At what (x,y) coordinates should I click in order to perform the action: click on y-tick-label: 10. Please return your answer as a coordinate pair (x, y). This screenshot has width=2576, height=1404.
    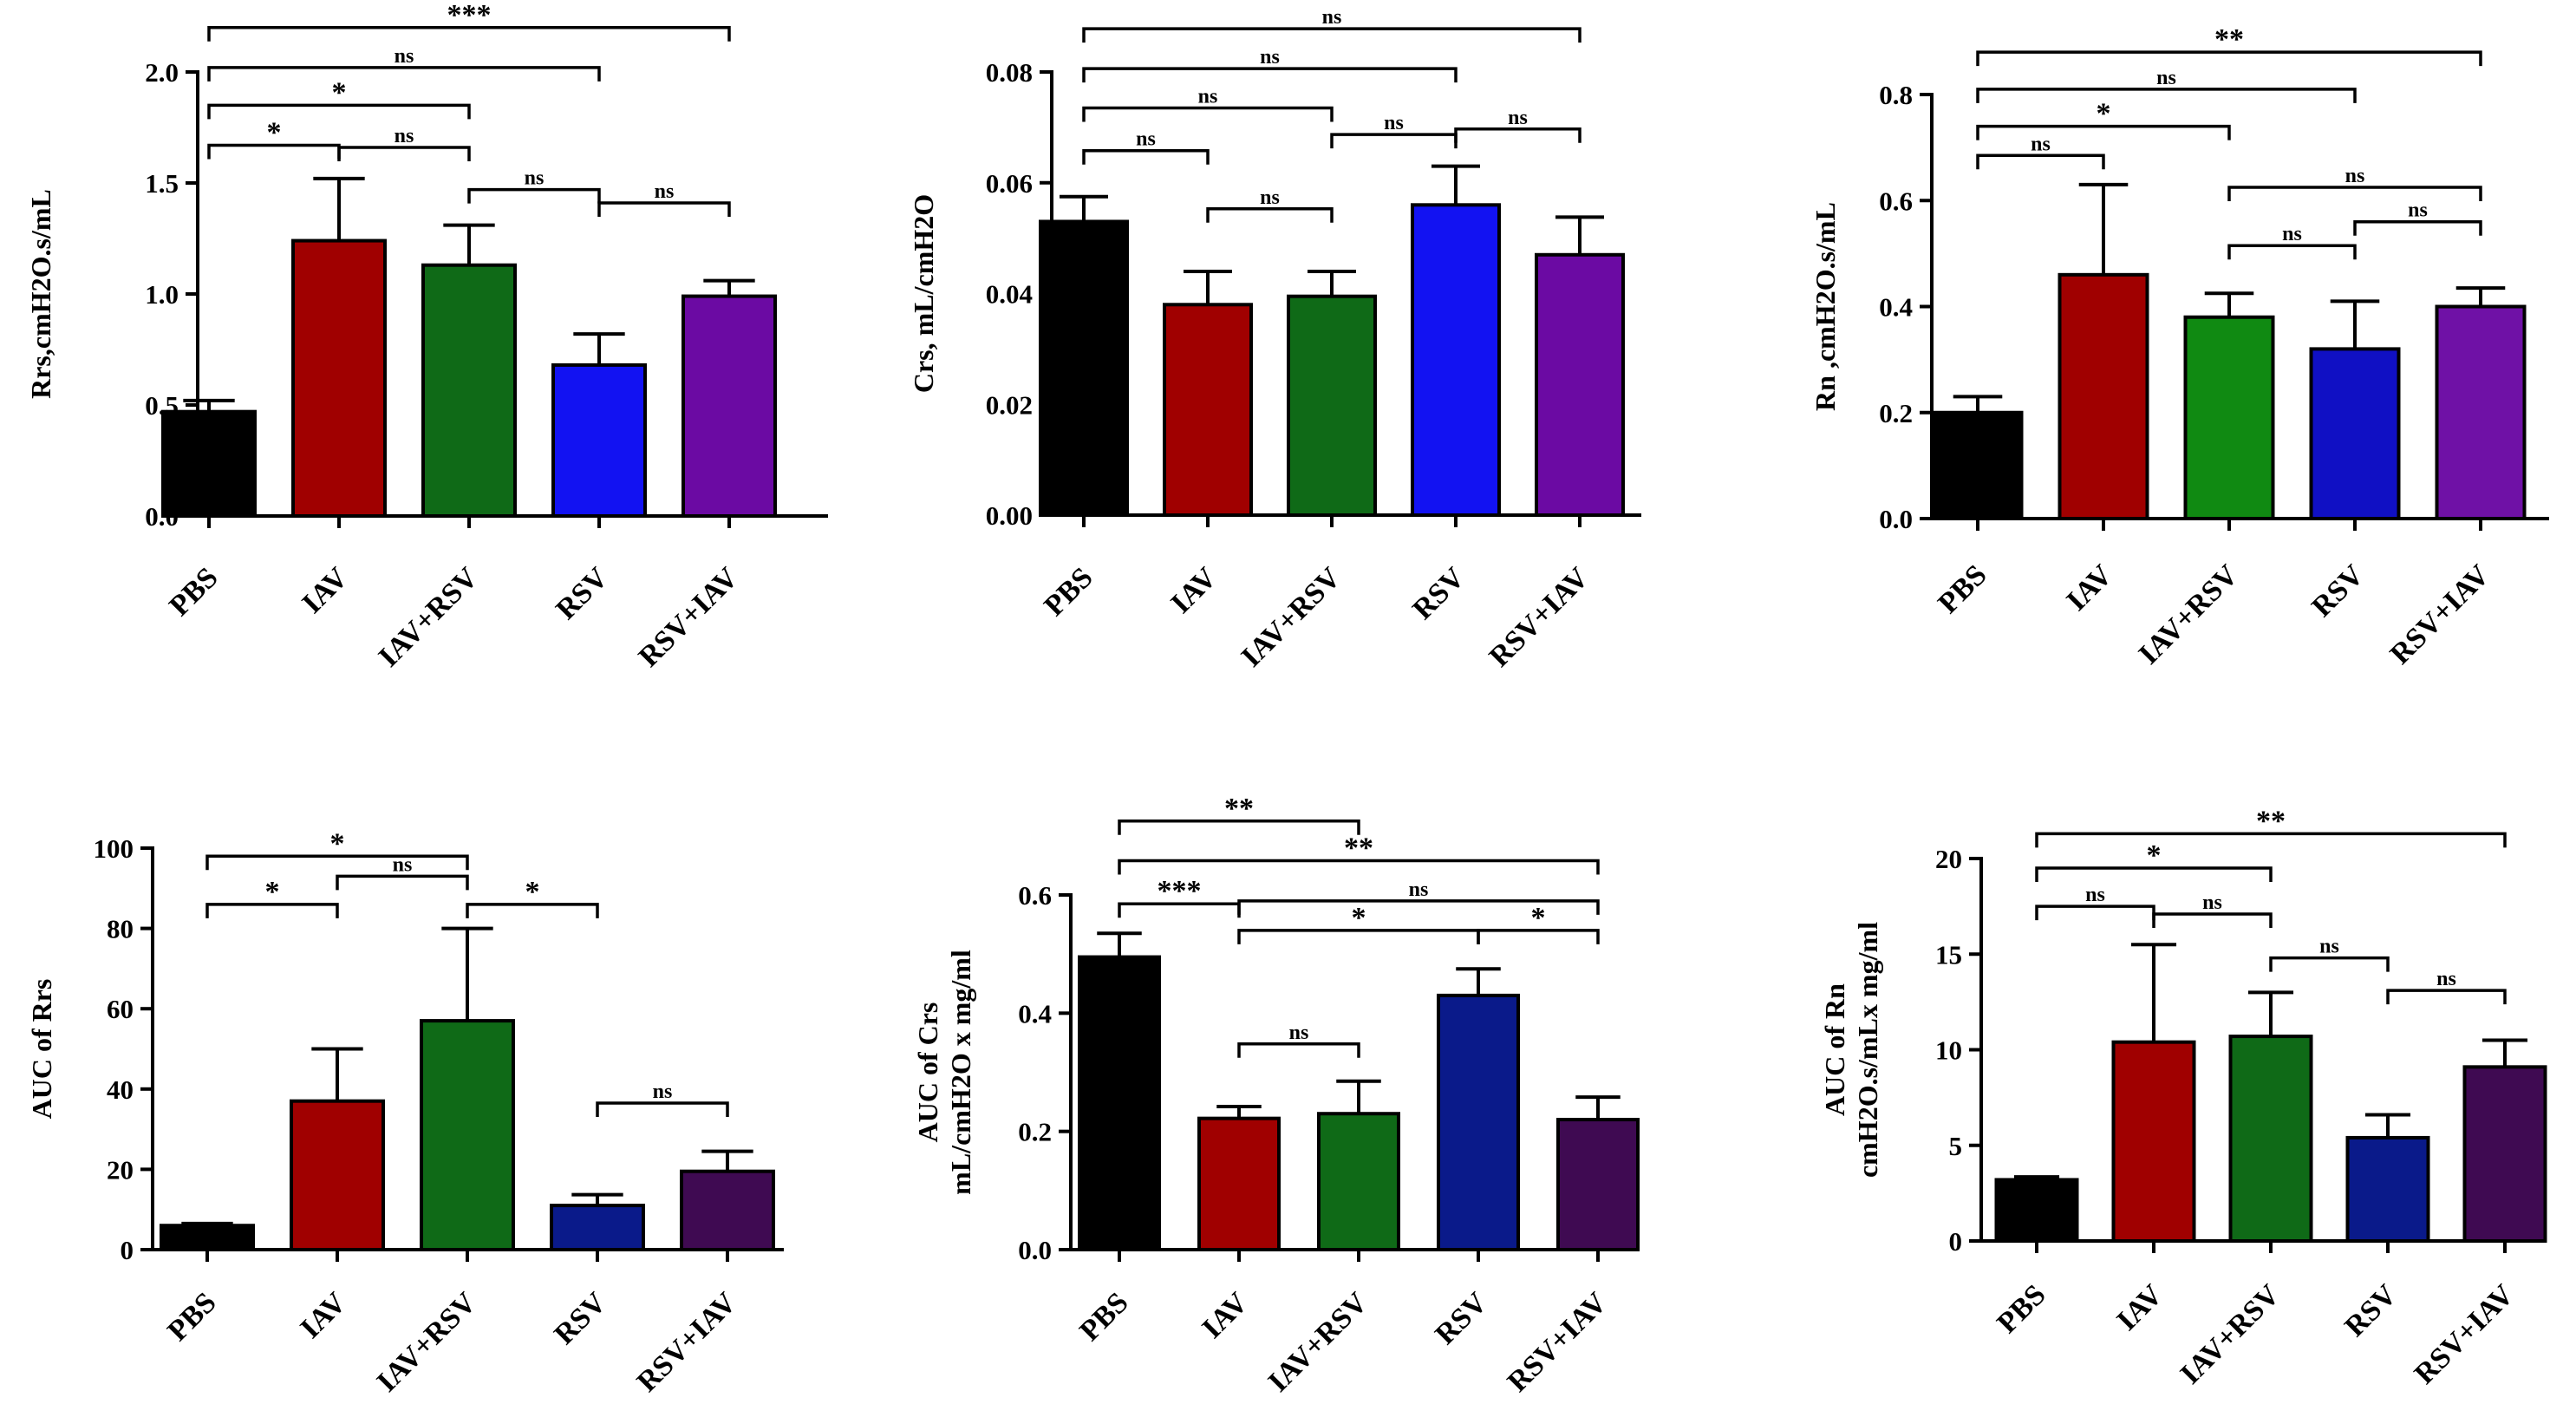
    Looking at the image, I should click on (1949, 1050).